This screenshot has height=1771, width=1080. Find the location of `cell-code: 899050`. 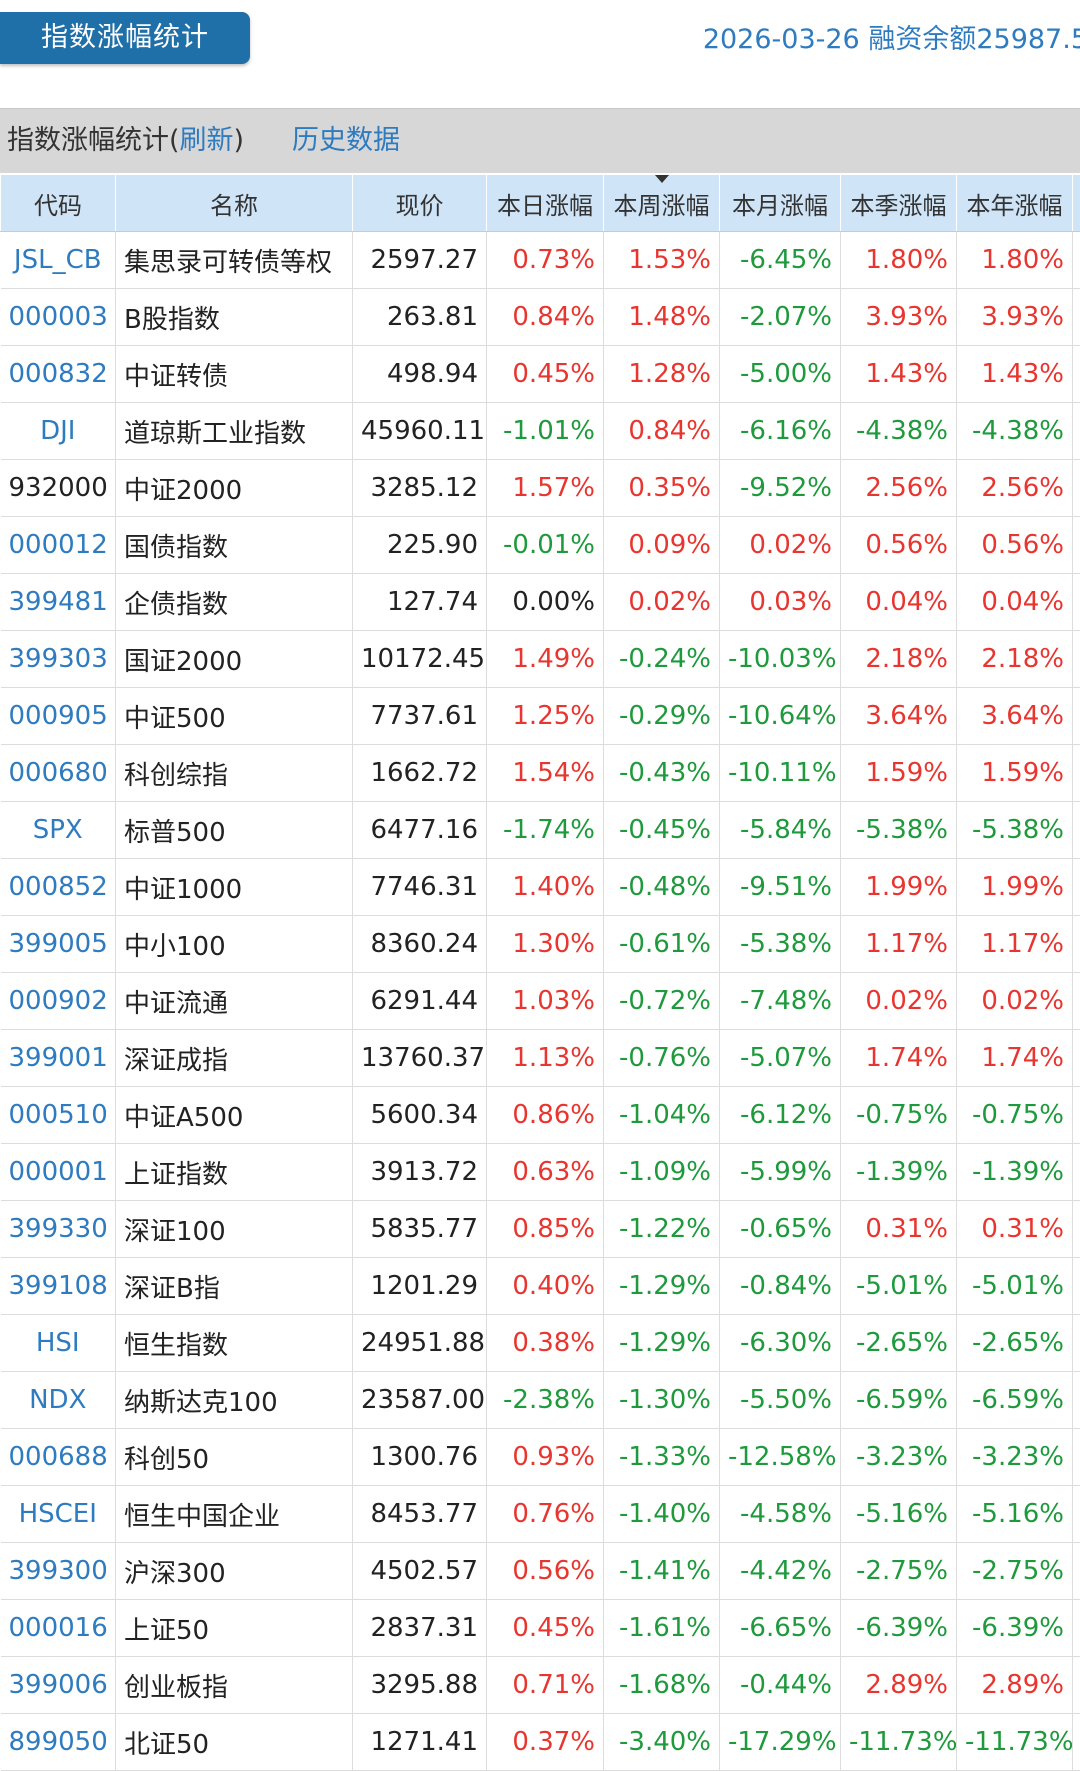

cell-code: 899050 is located at coordinates (58, 1742).